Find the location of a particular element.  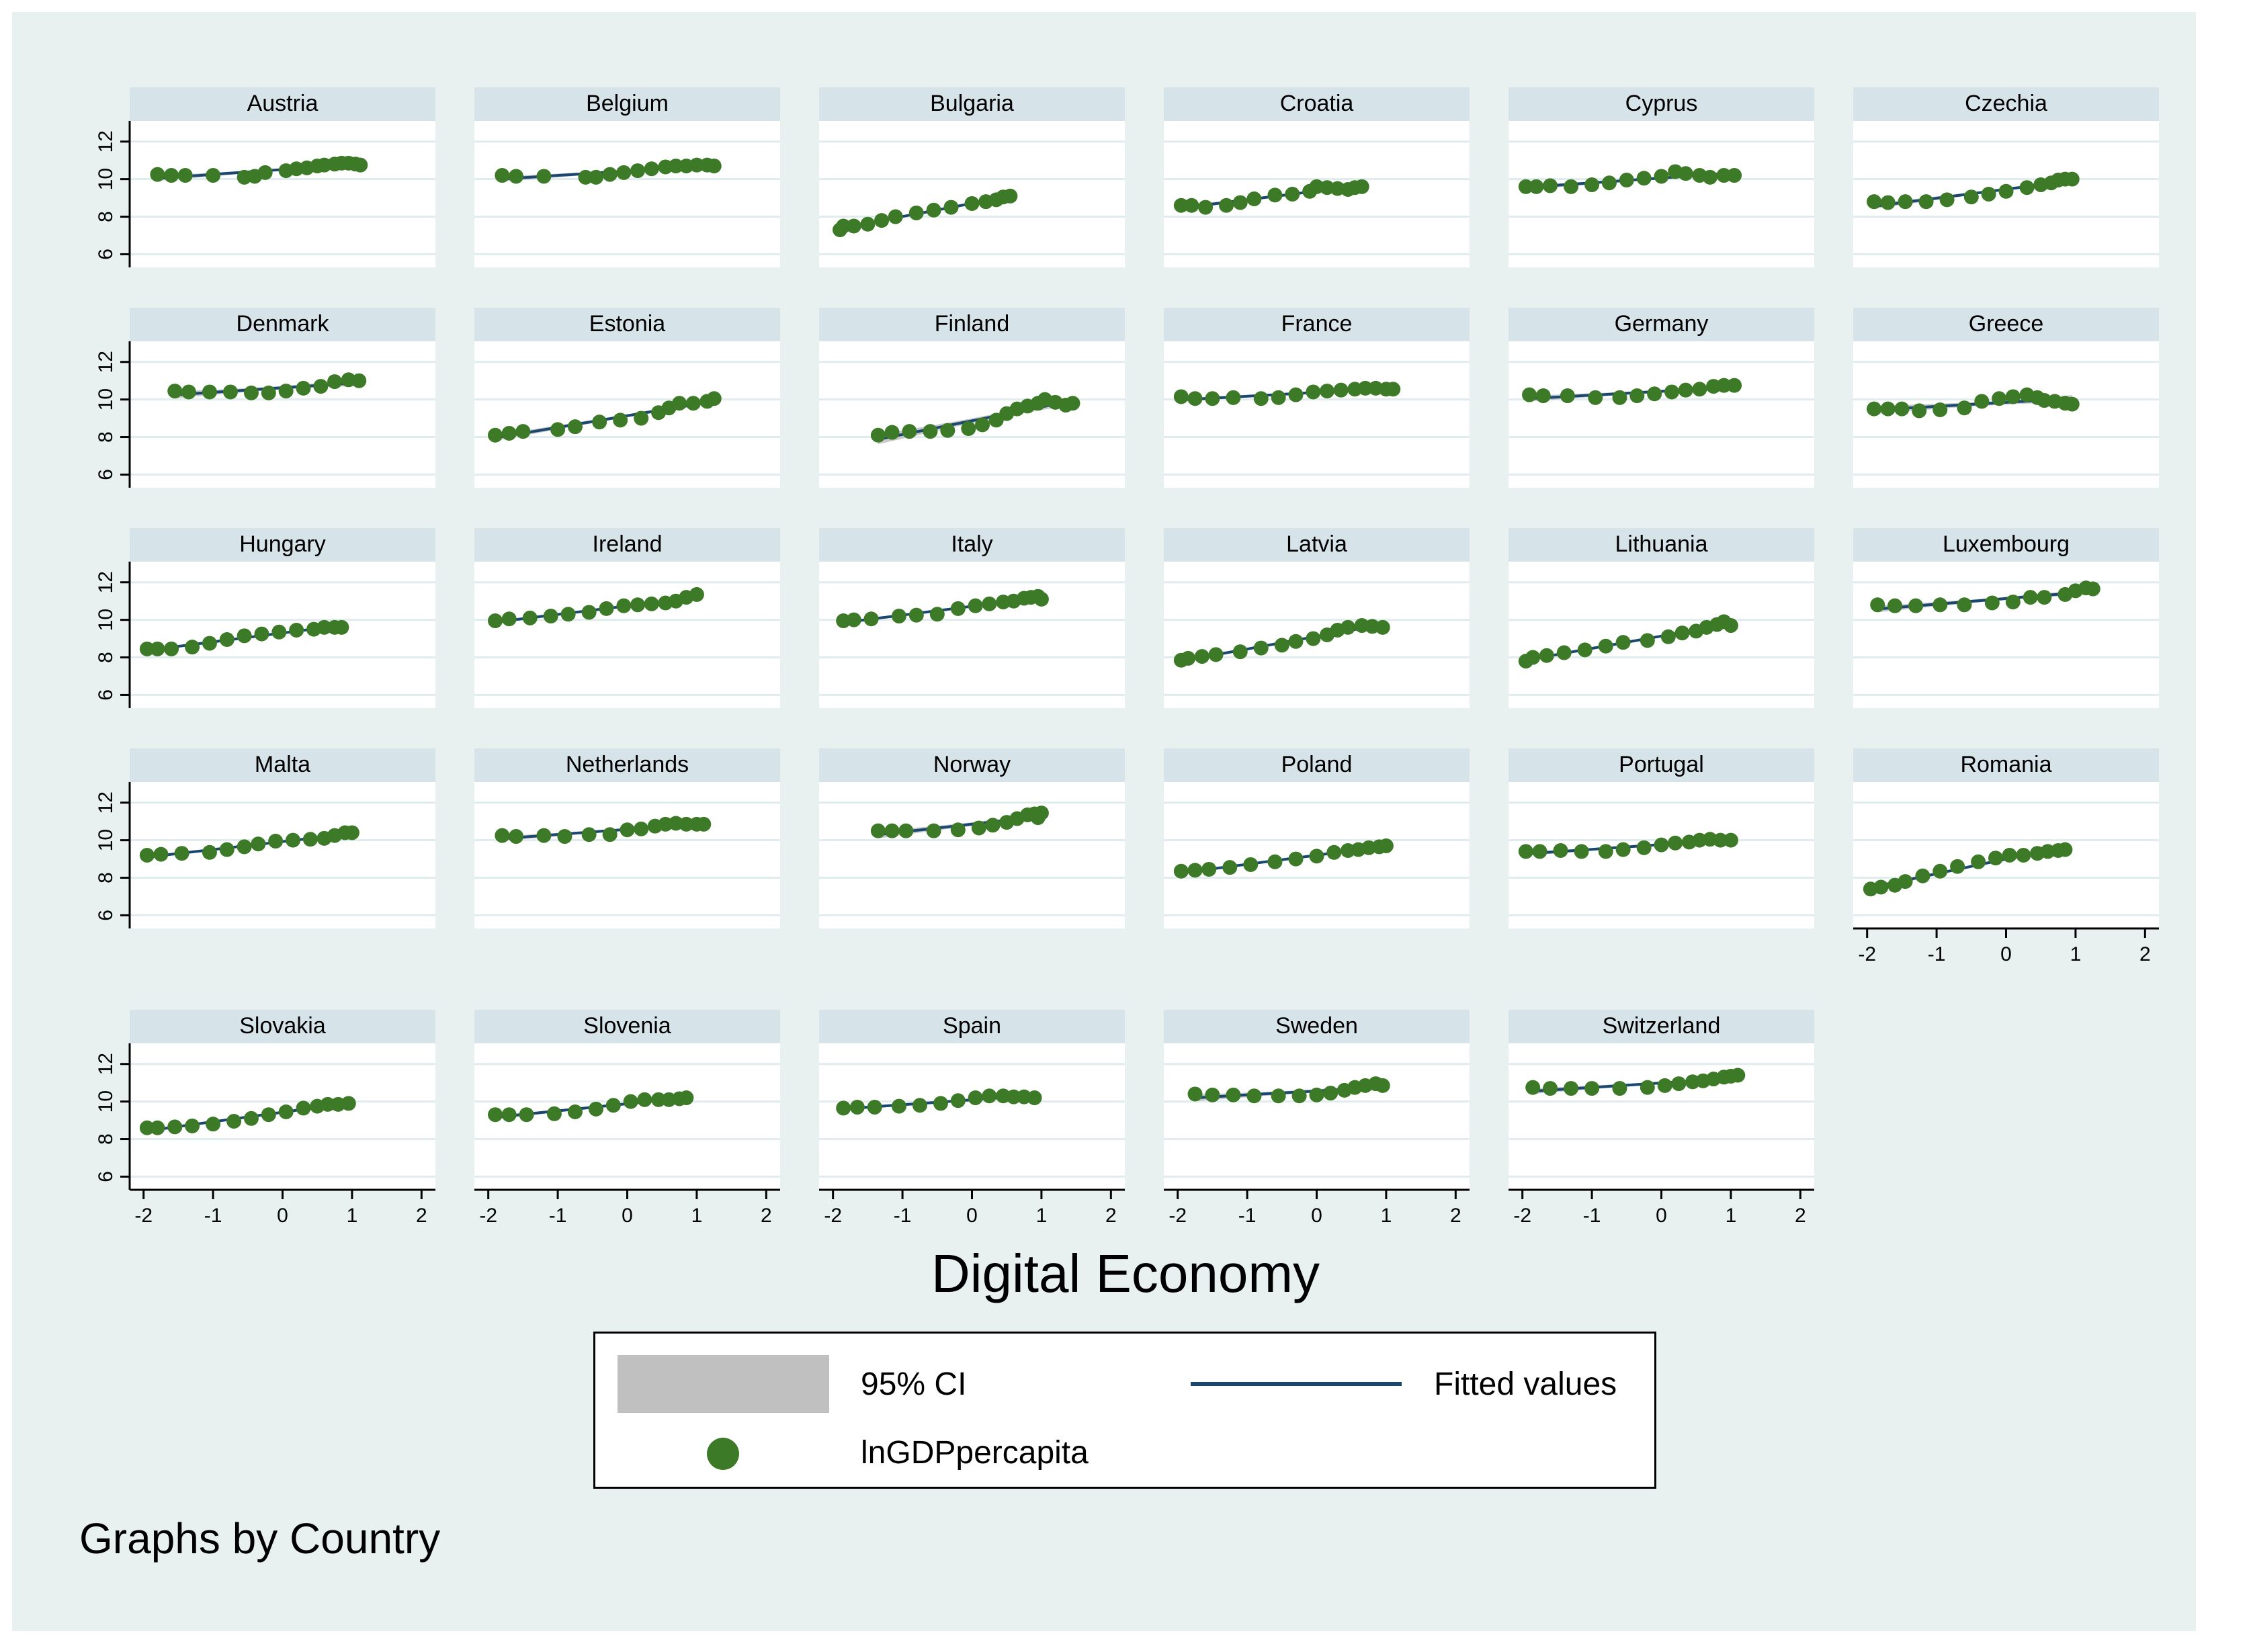

panel-title: Switzerland is located at coordinates (1662, 1026).